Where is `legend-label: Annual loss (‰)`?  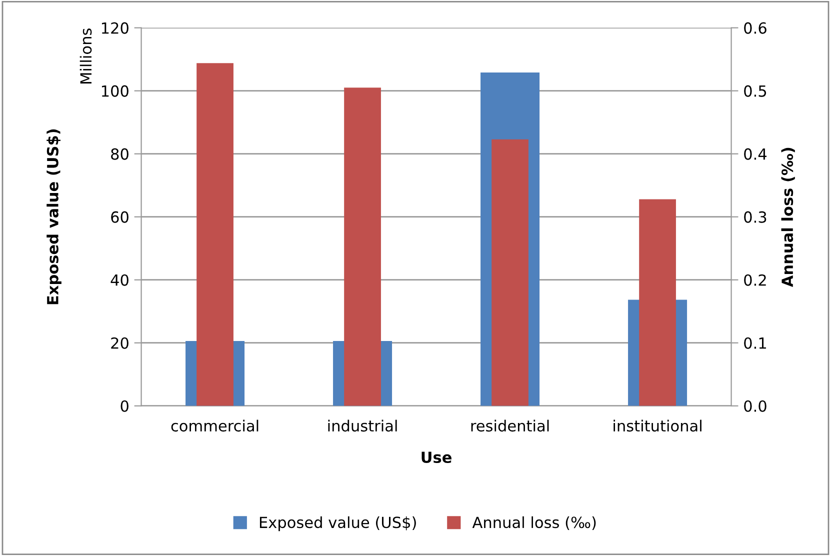
legend-label: Annual loss (‰) is located at coordinates (534, 523).